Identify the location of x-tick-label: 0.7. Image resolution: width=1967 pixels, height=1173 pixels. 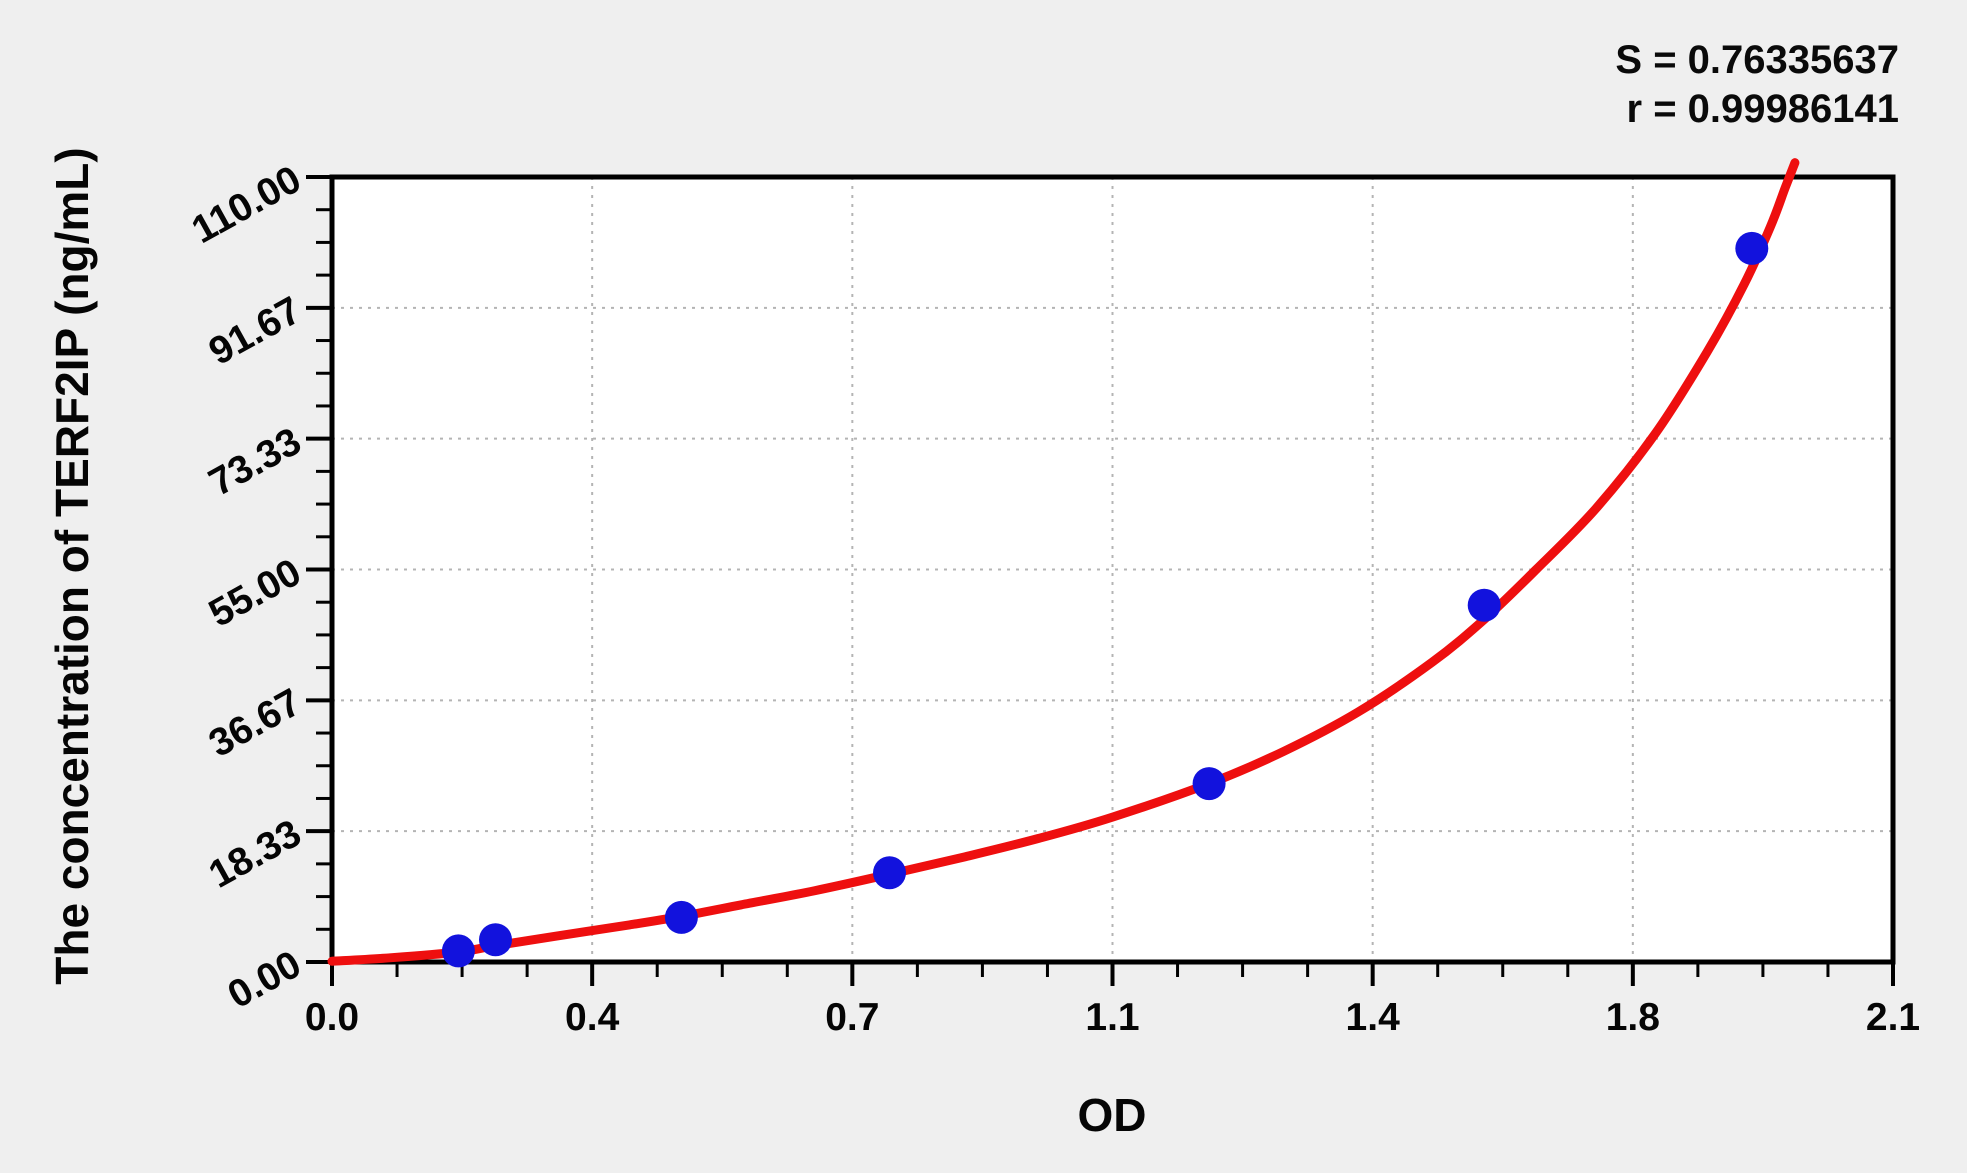
(852, 1017).